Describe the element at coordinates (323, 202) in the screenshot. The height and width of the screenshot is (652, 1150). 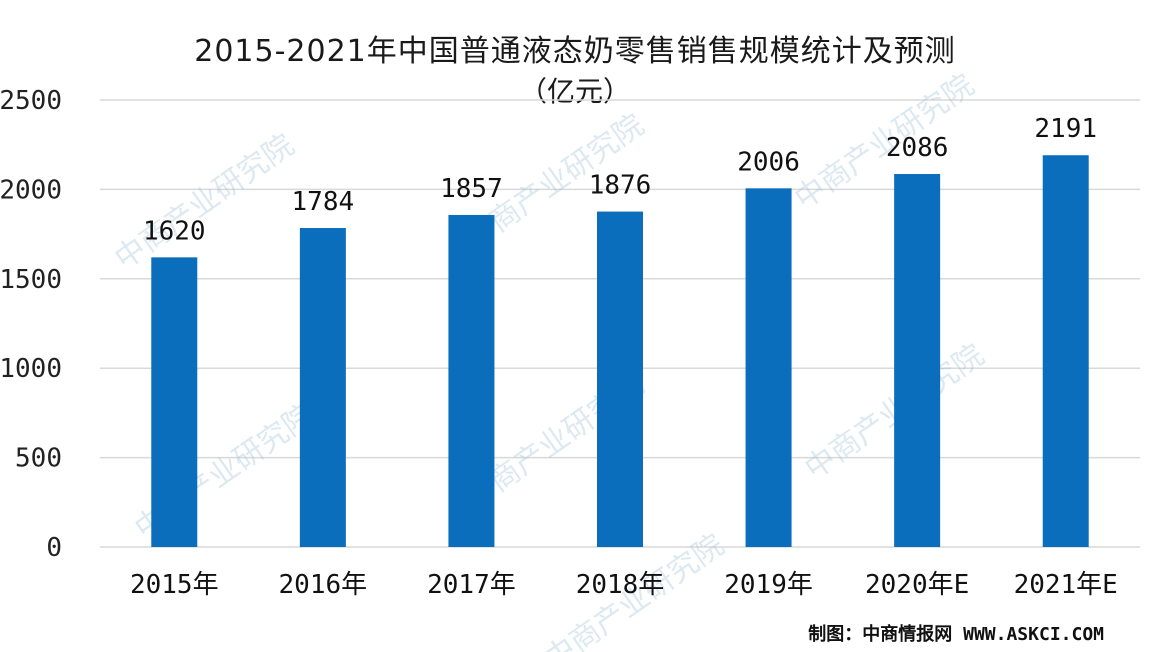
I see `data-label: 1784` at that location.